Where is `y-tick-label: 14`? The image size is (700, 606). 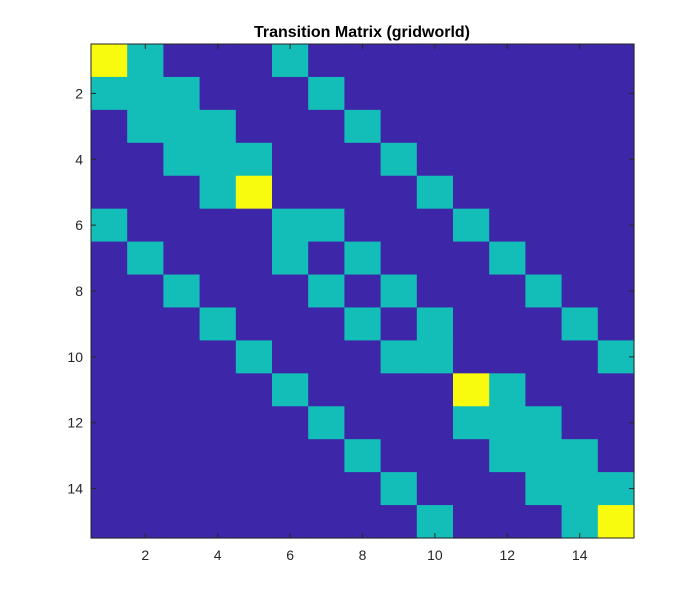
y-tick-label: 14 is located at coordinates (75, 489).